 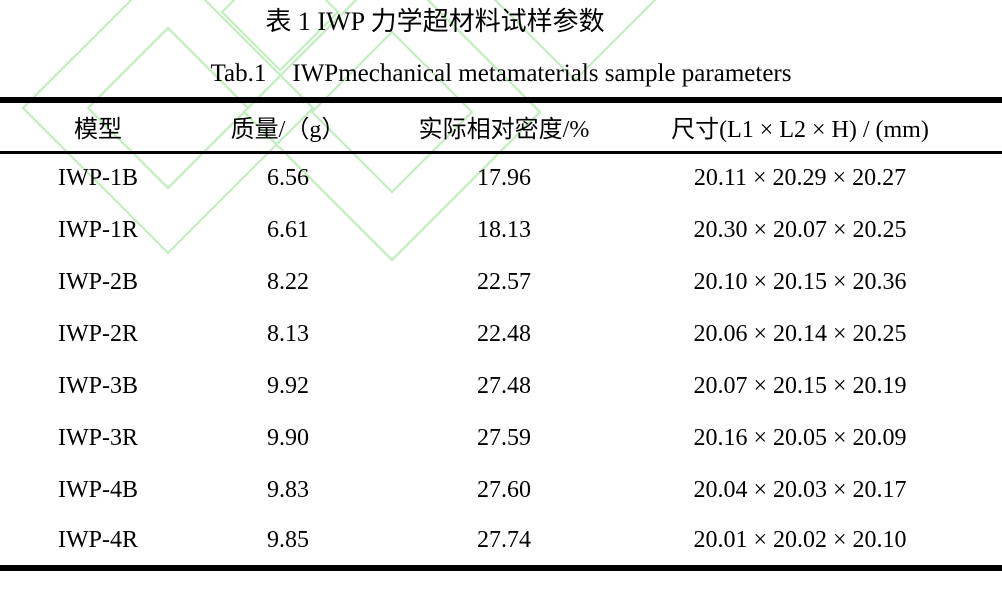 I want to click on mass-cell: 9.92, so click(x=288, y=385).